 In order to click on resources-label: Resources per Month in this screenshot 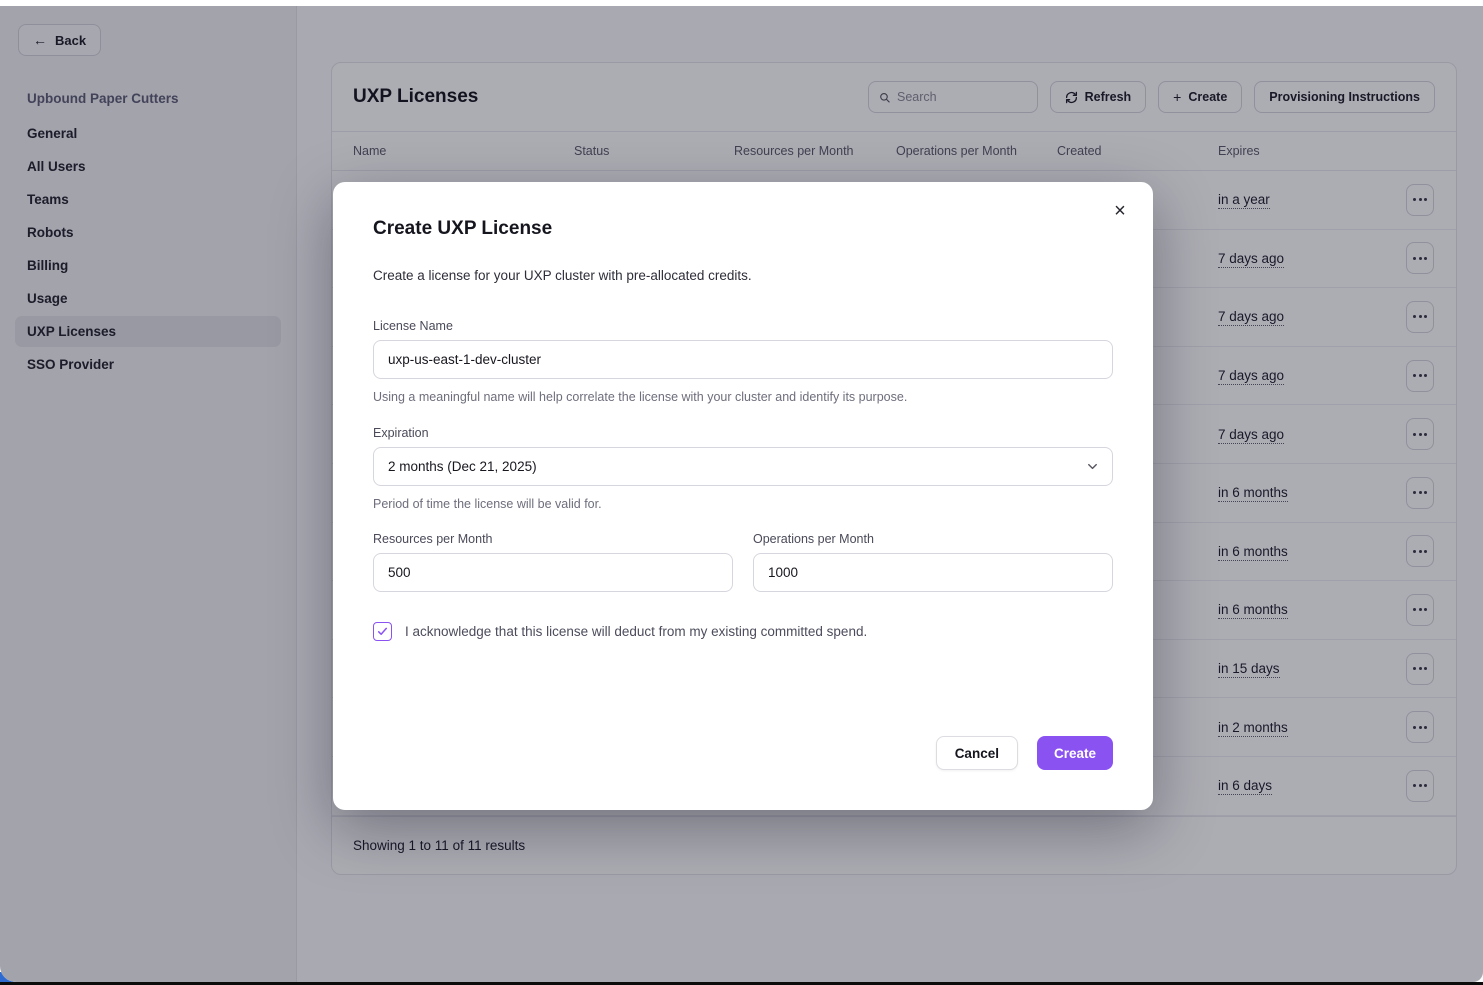, I will do `click(433, 539)`.